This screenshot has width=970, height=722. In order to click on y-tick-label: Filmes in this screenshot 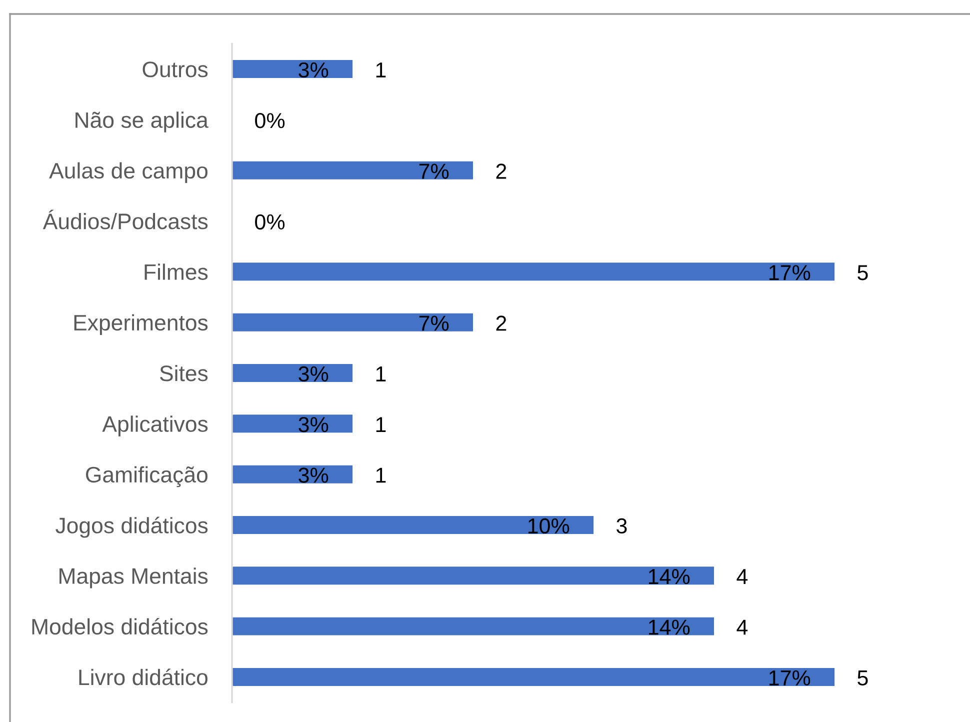, I will do `click(176, 272)`.